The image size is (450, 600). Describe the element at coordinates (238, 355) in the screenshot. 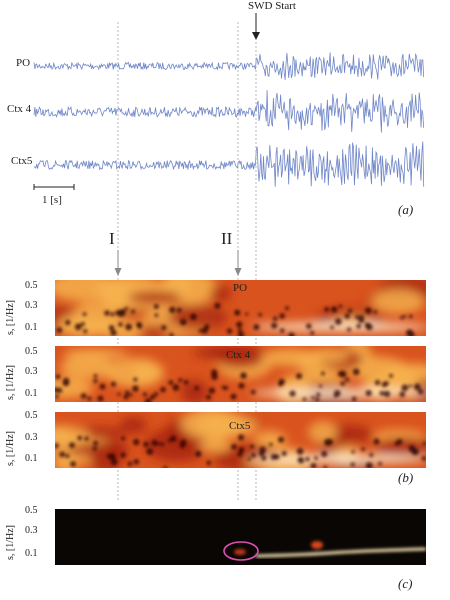

I see `spectrogram-label-ctx4: Ctx 4` at that location.